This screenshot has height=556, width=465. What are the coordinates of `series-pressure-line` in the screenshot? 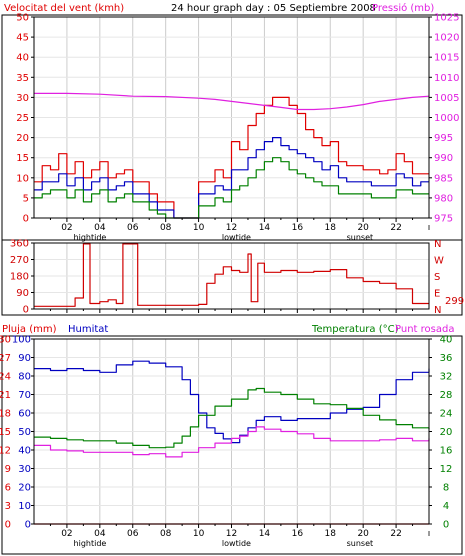 It's located at (232, 101).